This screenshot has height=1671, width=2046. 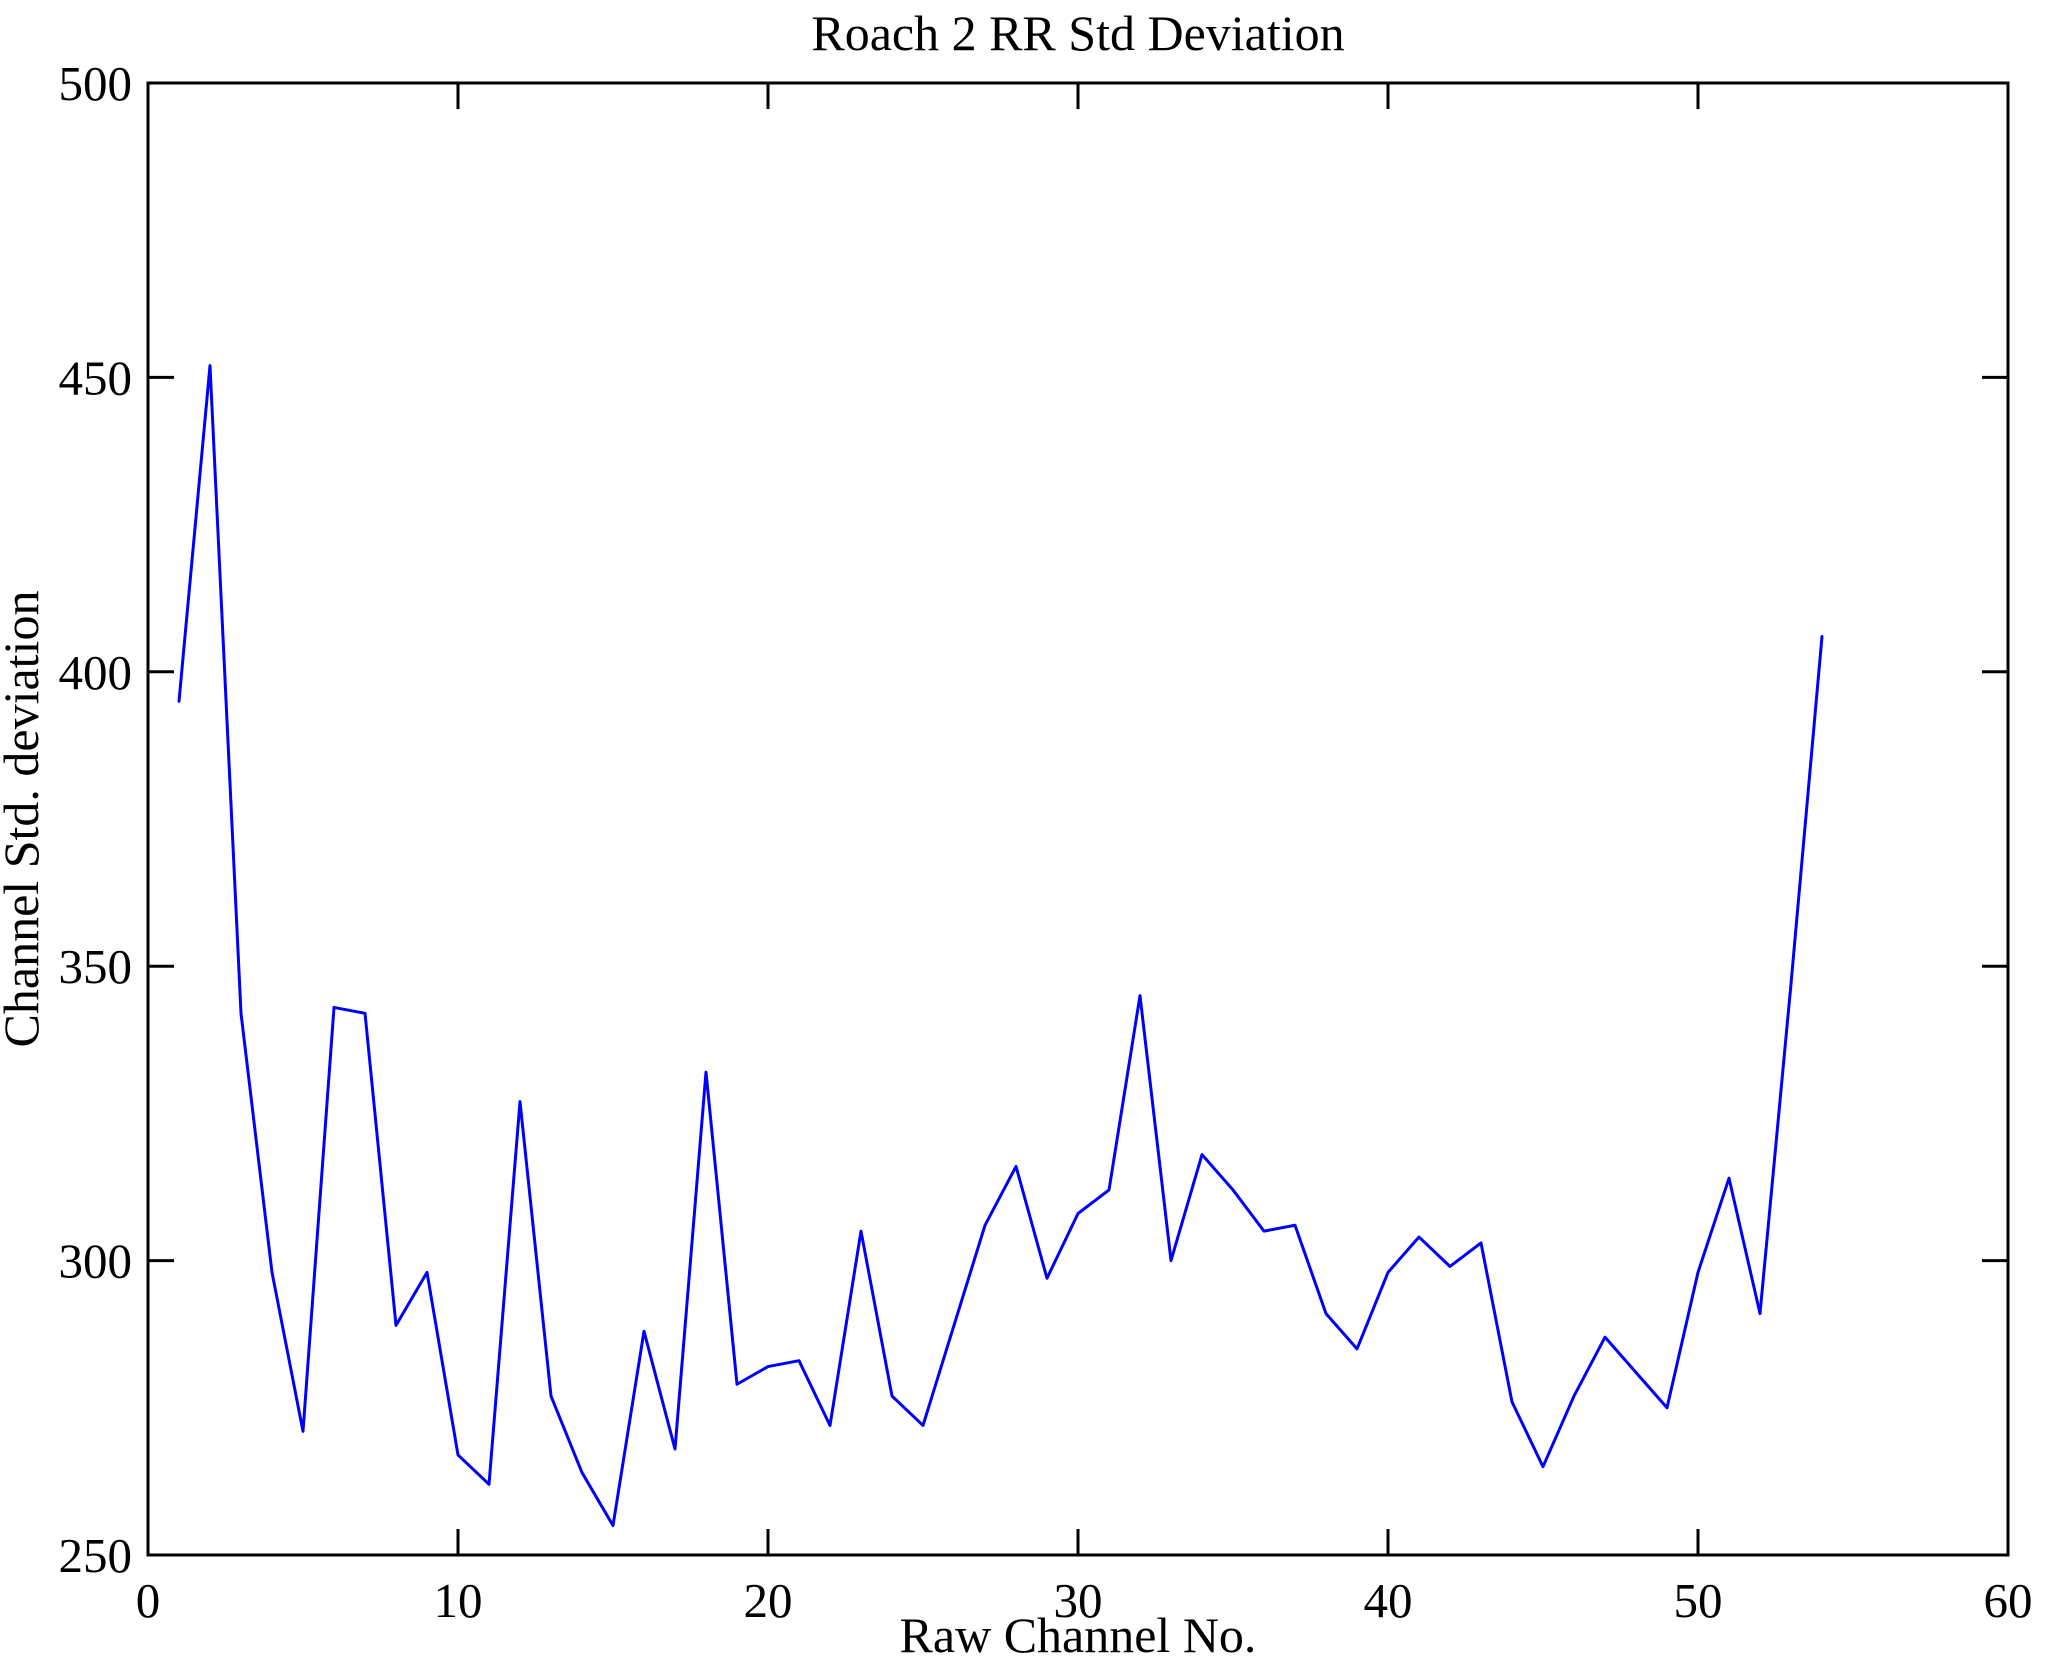 What do you see at coordinates (96, 377) in the screenshot?
I see `y-tick-label: 450` at bounding box center [96, 377].